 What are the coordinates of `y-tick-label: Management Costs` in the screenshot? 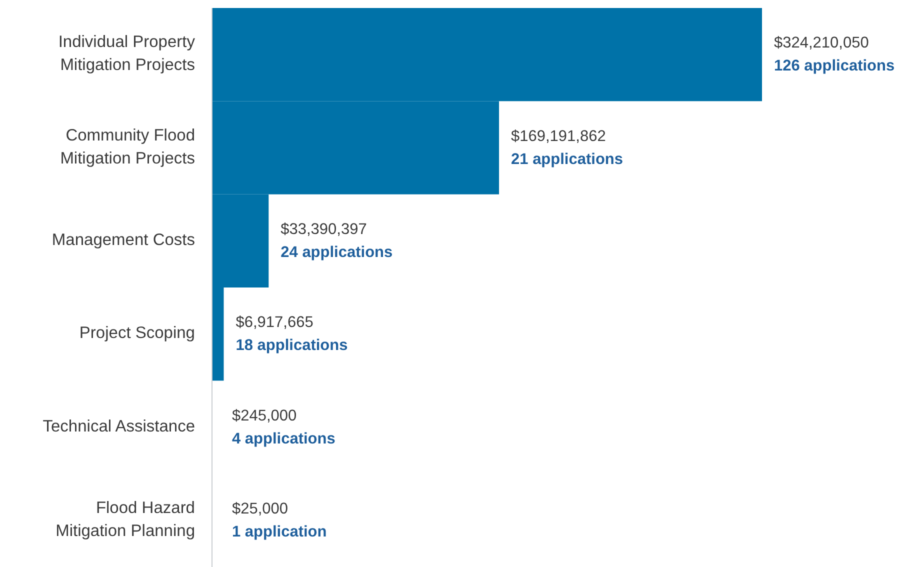 It's located at (123, 240).